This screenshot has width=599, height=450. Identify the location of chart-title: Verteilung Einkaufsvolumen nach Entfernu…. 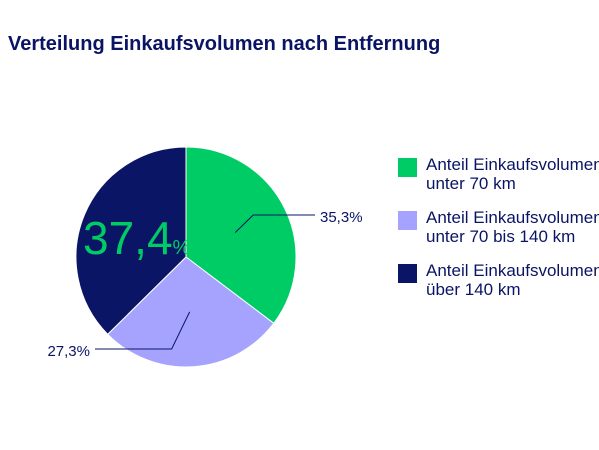
(224, 44).